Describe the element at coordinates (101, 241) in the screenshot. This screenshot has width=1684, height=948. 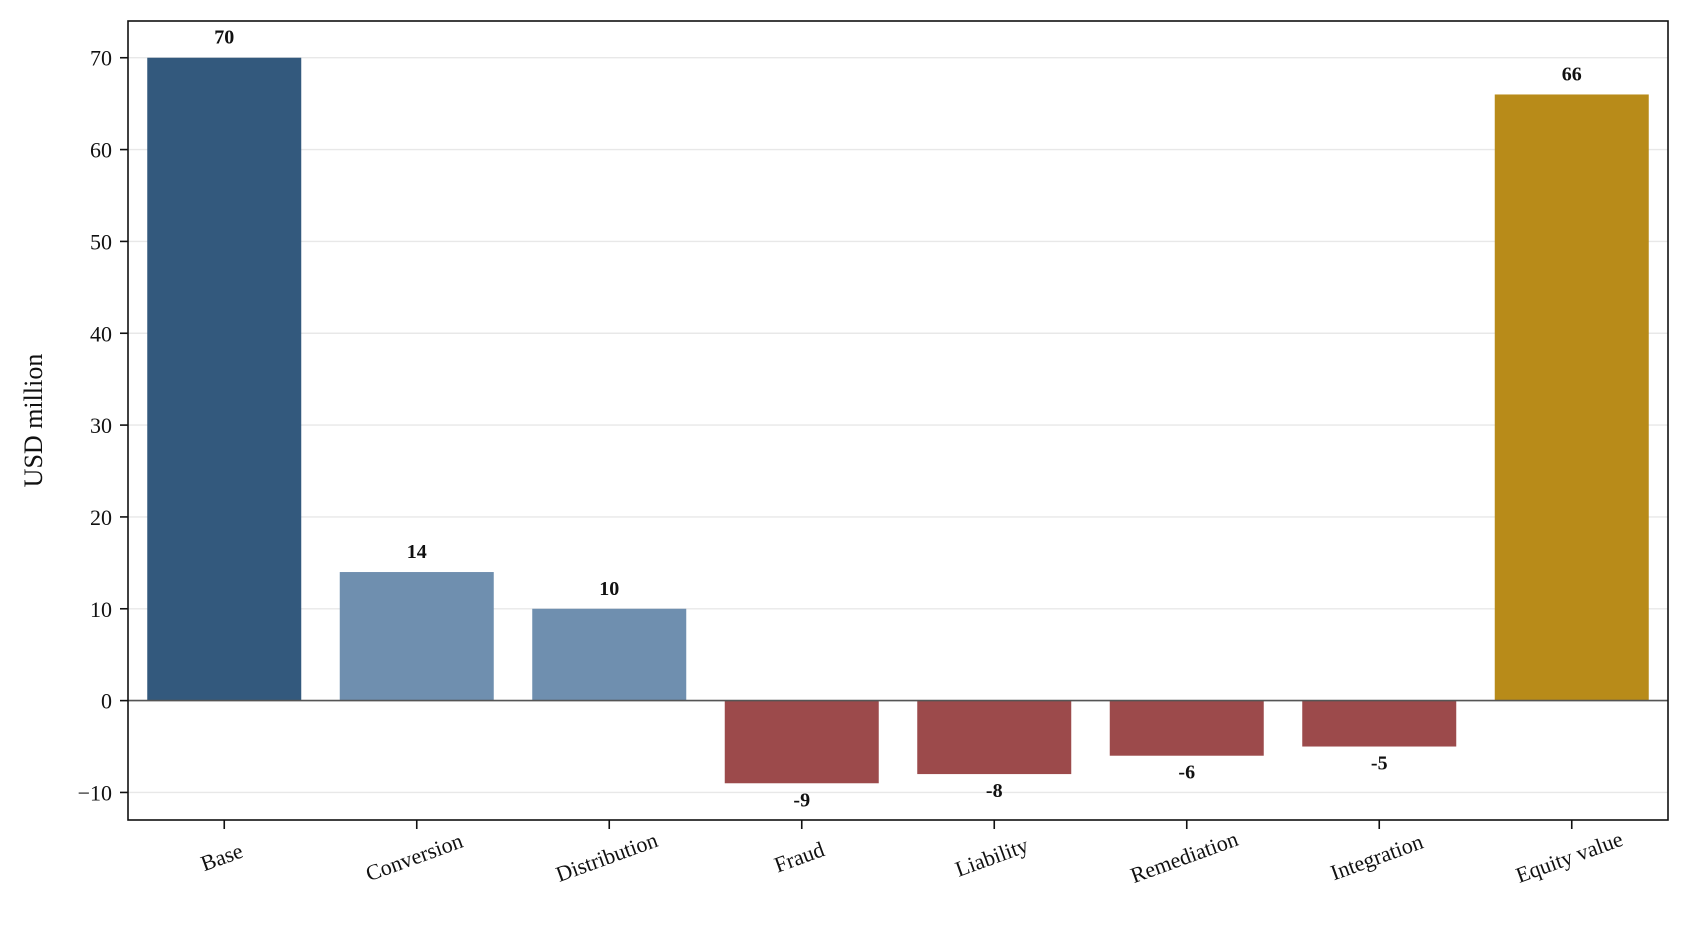
I see `y-tick-label: 50` at that location.